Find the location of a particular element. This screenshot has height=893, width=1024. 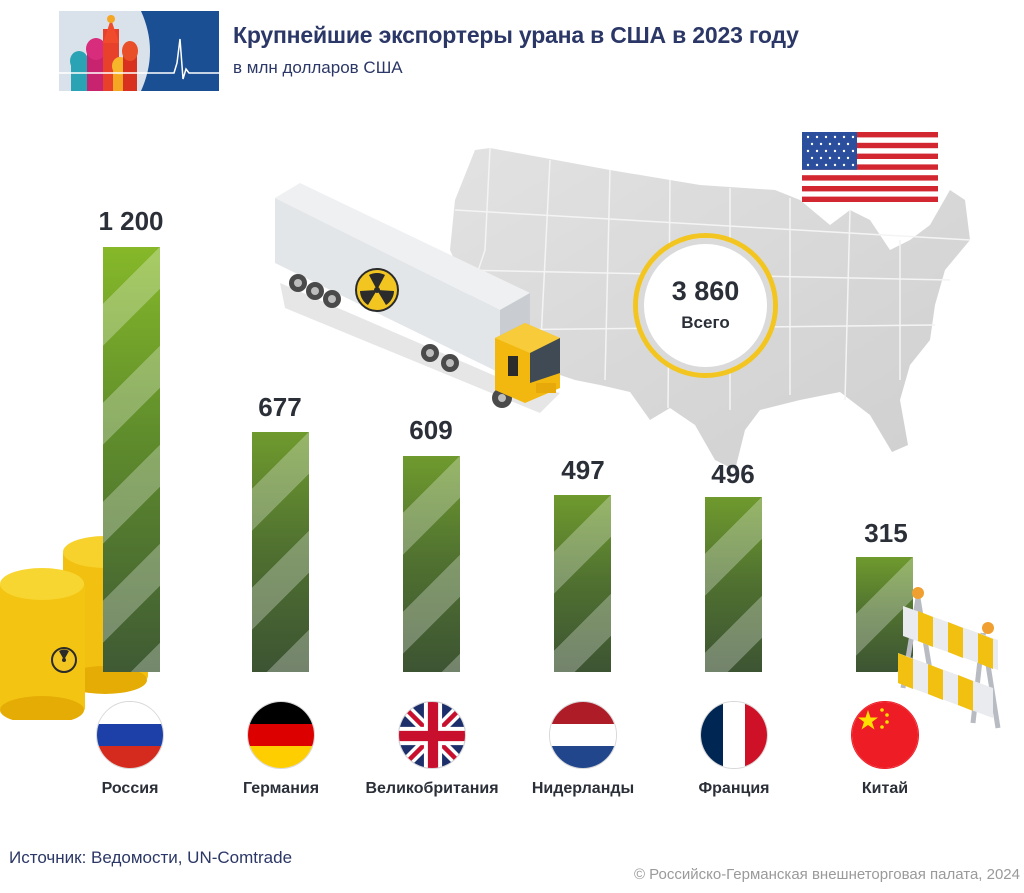

chart-subtitle: в млн долларов США is located at coordinates (318, 67).